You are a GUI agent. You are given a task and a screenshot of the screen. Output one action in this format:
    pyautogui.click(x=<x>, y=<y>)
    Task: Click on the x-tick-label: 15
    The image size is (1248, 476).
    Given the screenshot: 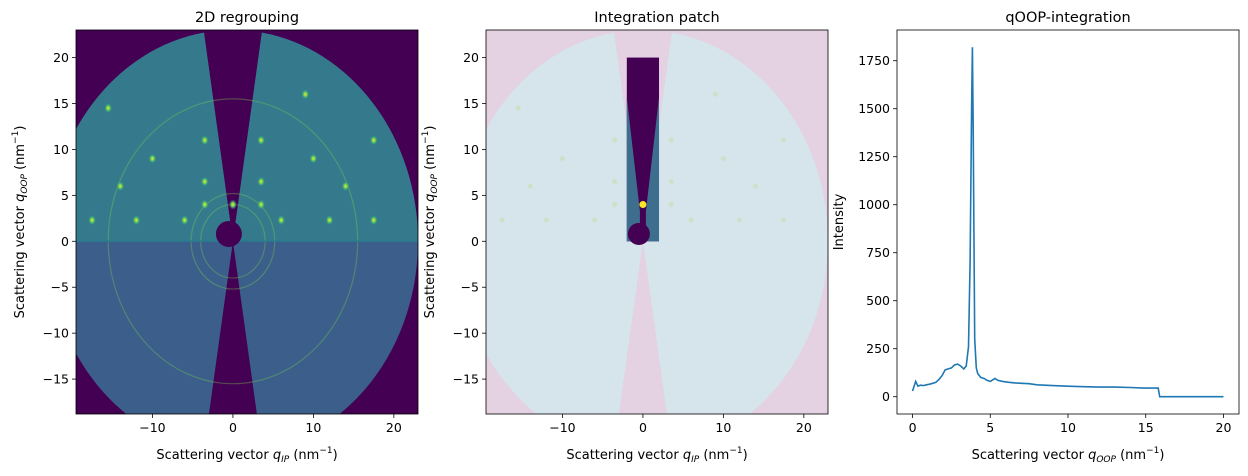 What is the action you would take?
    pyautogui.click(x=1146, y=427)
    